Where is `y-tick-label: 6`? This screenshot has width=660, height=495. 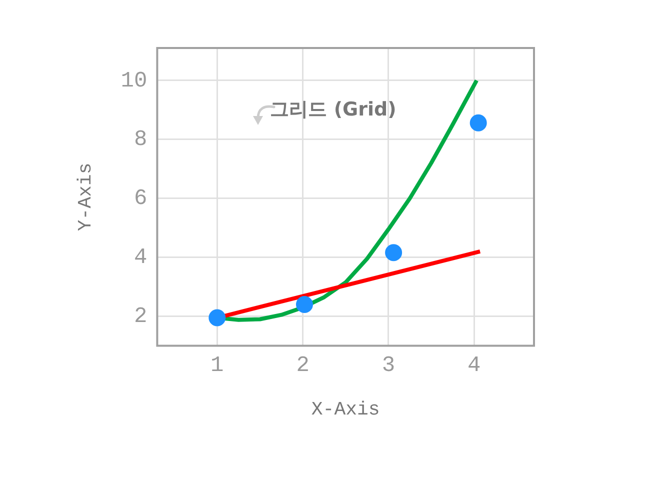 y-tick-label: 6 is located at coordinates (141, 199).